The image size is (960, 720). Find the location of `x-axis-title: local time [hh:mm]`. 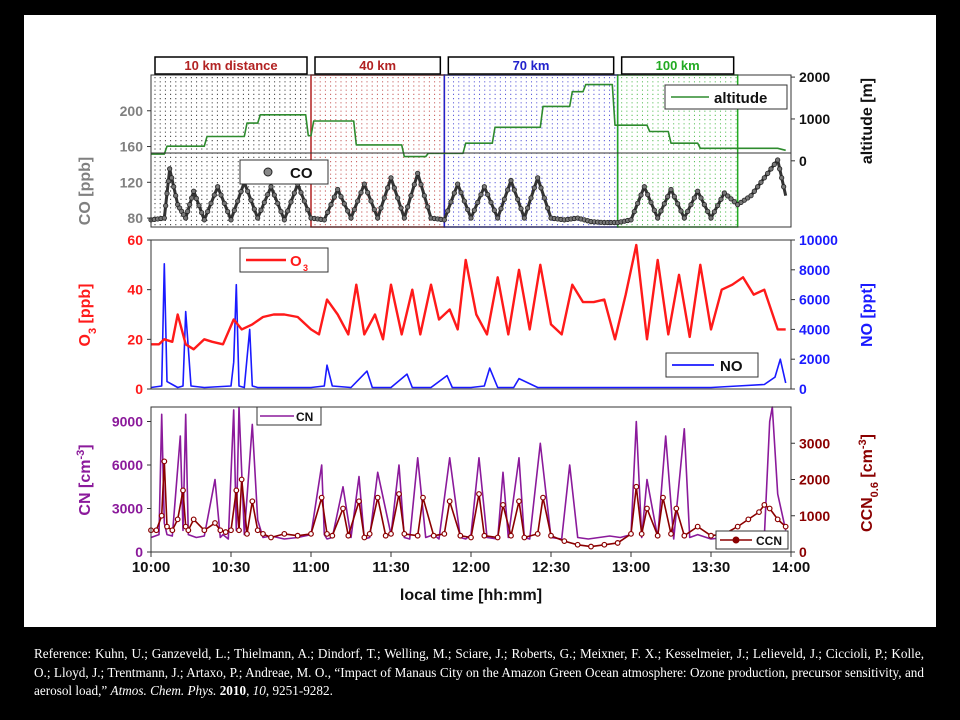

x-axis-title: local time [hh:mm] is located at coordinates (471, 595).